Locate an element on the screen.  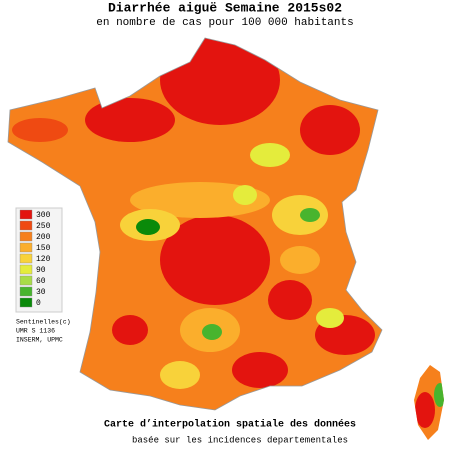
credit-line: UMR S 1136 is located at coordinates (35, 331).